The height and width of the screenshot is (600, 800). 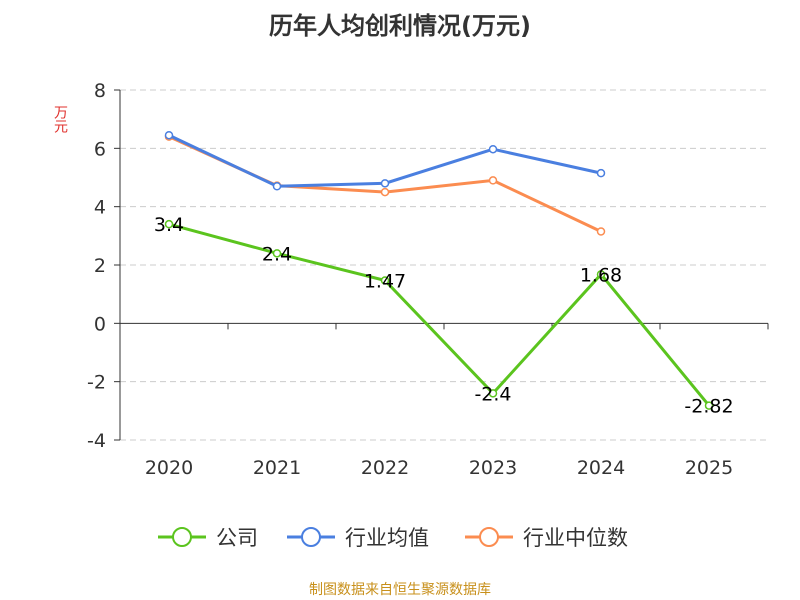 I want to click on y-tick-label: 8, so click(x=100, y=91).